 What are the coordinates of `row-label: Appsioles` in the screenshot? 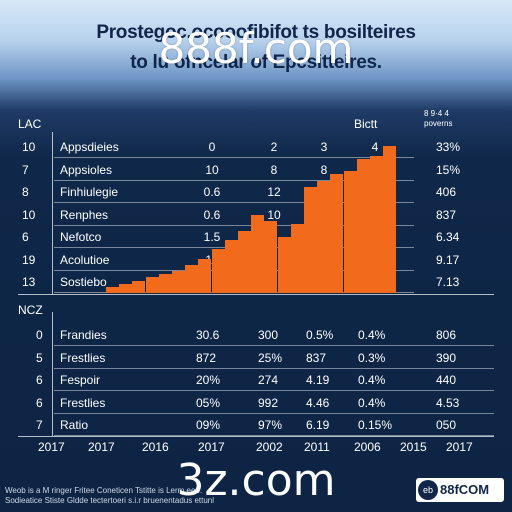 It's located at (86, 170).